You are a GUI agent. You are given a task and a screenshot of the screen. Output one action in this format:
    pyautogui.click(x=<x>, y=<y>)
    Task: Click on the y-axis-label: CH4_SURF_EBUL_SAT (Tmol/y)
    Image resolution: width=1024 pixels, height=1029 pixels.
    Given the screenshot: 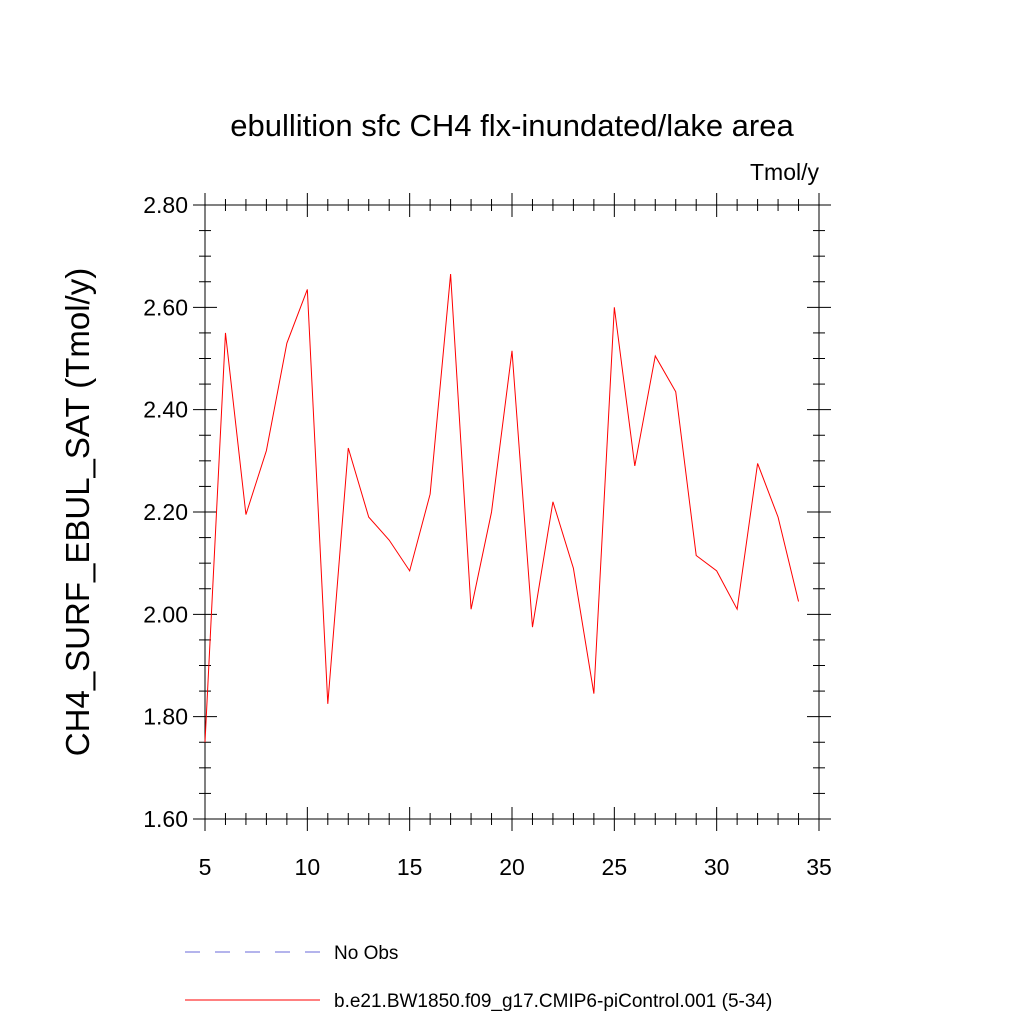 What is the action you would take?
    pyautogui.click(x=77, y=512)
    